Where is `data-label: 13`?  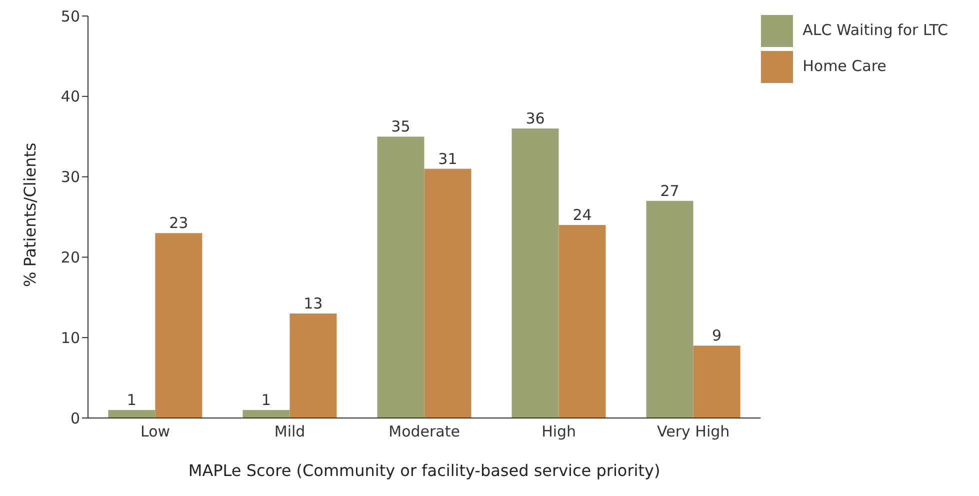
data-label: 13 is located at coordinates (313, 303).